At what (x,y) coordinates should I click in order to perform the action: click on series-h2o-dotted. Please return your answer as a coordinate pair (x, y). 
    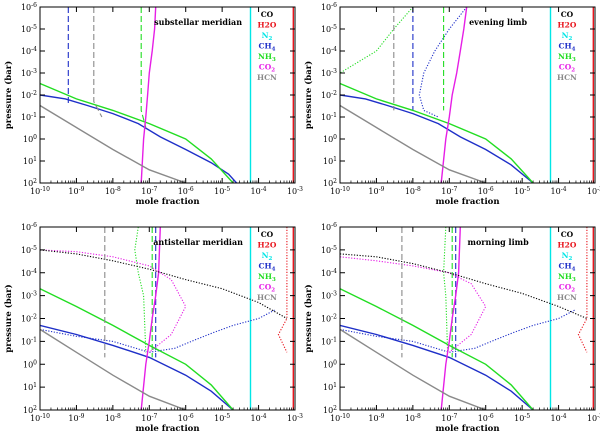
    Looking at the image, I should click on (582, 290).